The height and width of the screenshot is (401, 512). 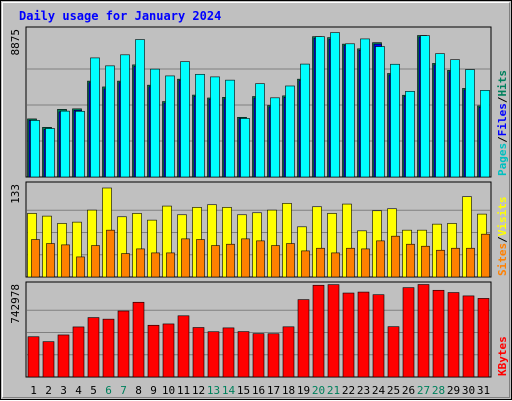 What do you see at coordinates (502, 159) in the screenshot?
I see `legend-item-hits-0: Pages` at bounding box center [502, 159].